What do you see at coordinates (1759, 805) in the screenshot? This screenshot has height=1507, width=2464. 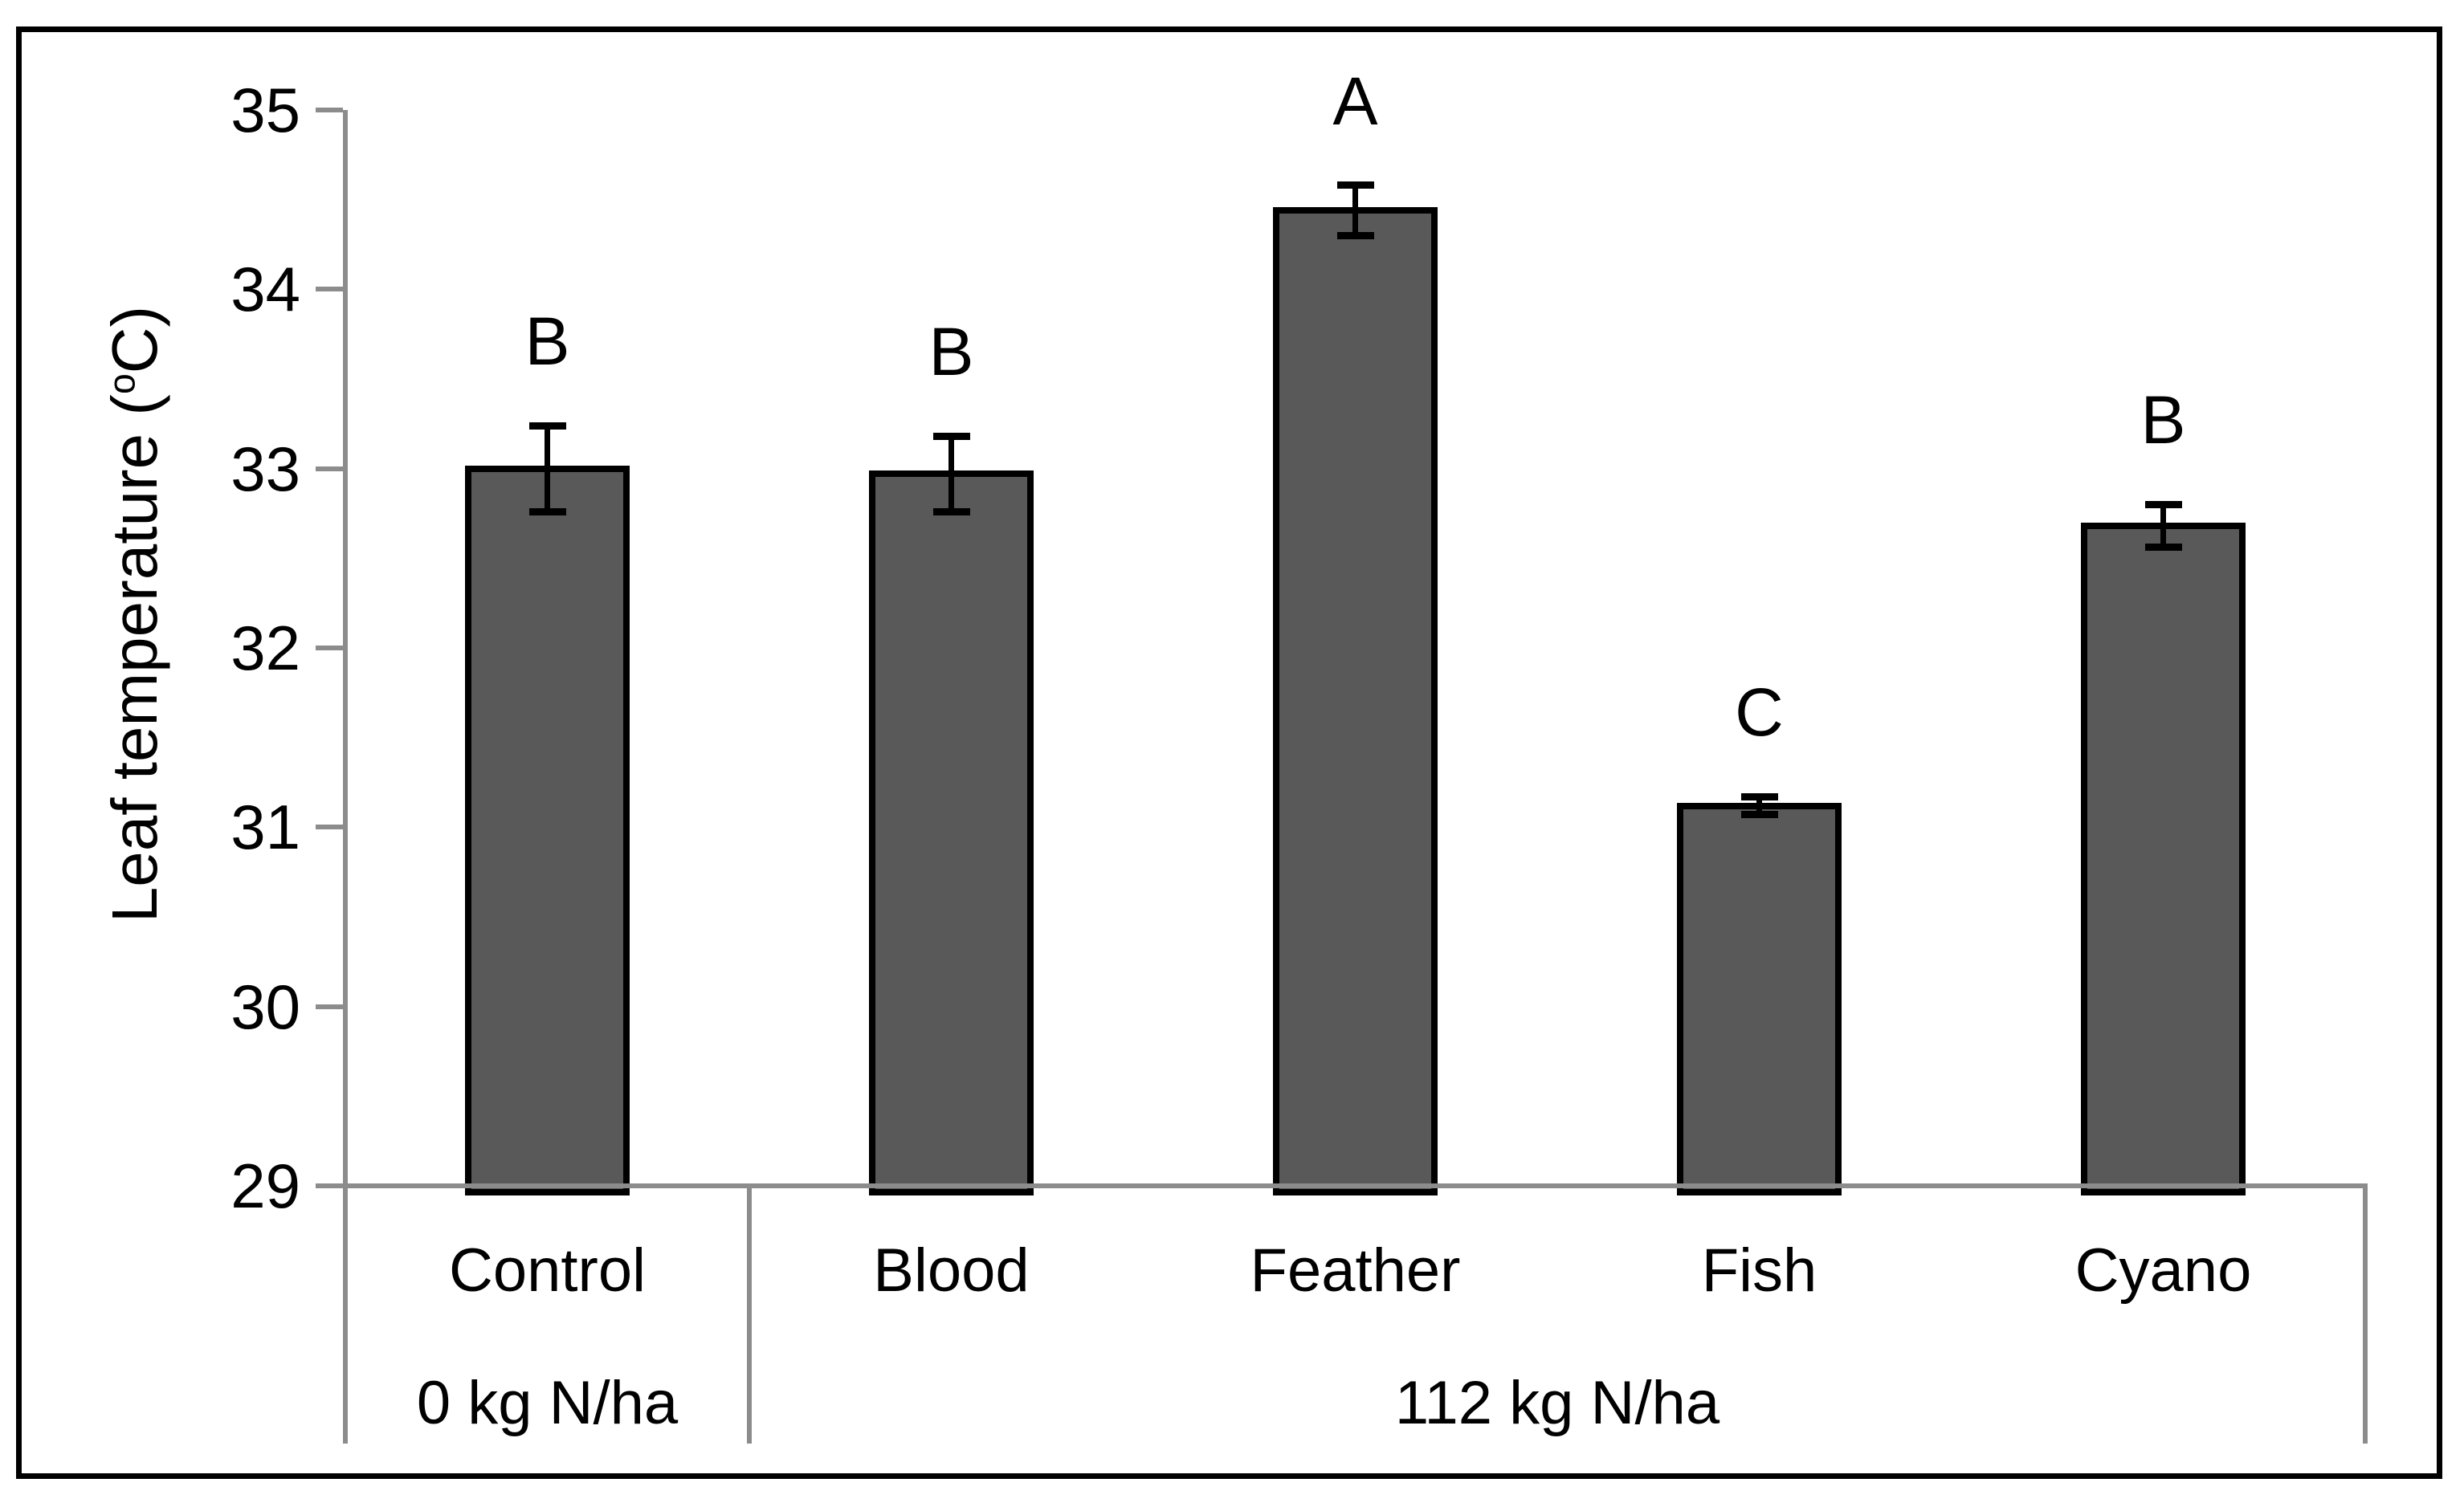 I see `error-bar-line-fish` at bounding box center [1759, 805].